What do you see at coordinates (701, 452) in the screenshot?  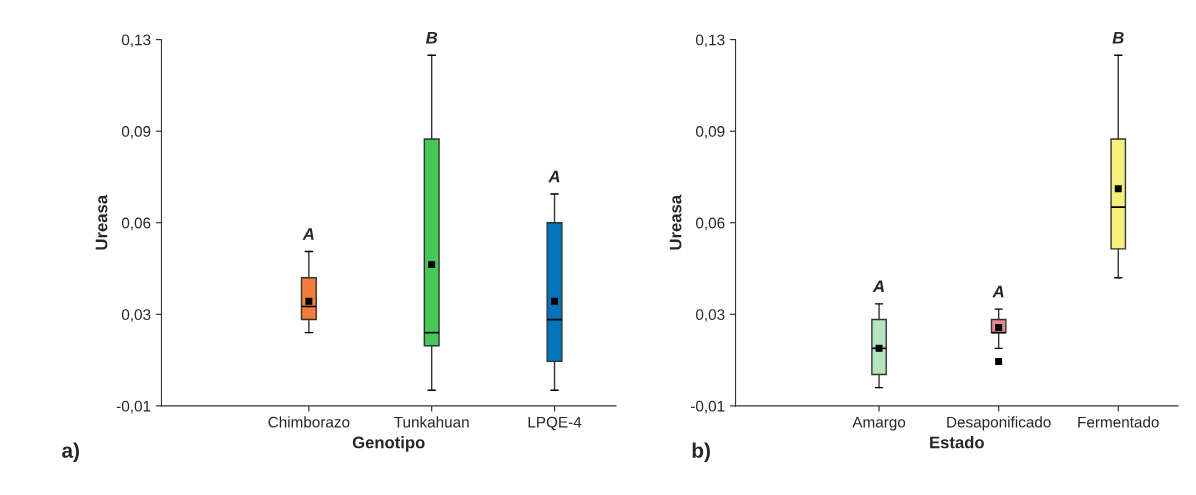 I see `text: b)` at bounding box center [701, 452].